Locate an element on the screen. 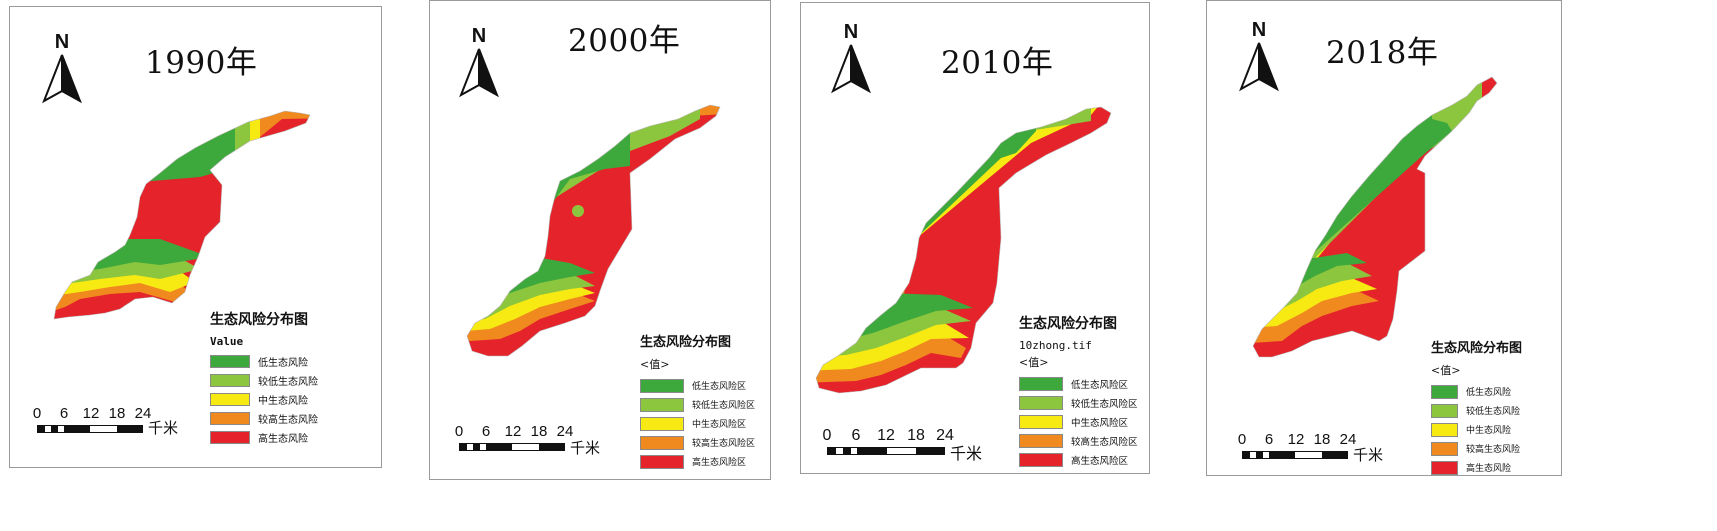  legend-item-mid: 中生态风险区 is located at coordinates (1078, 421).